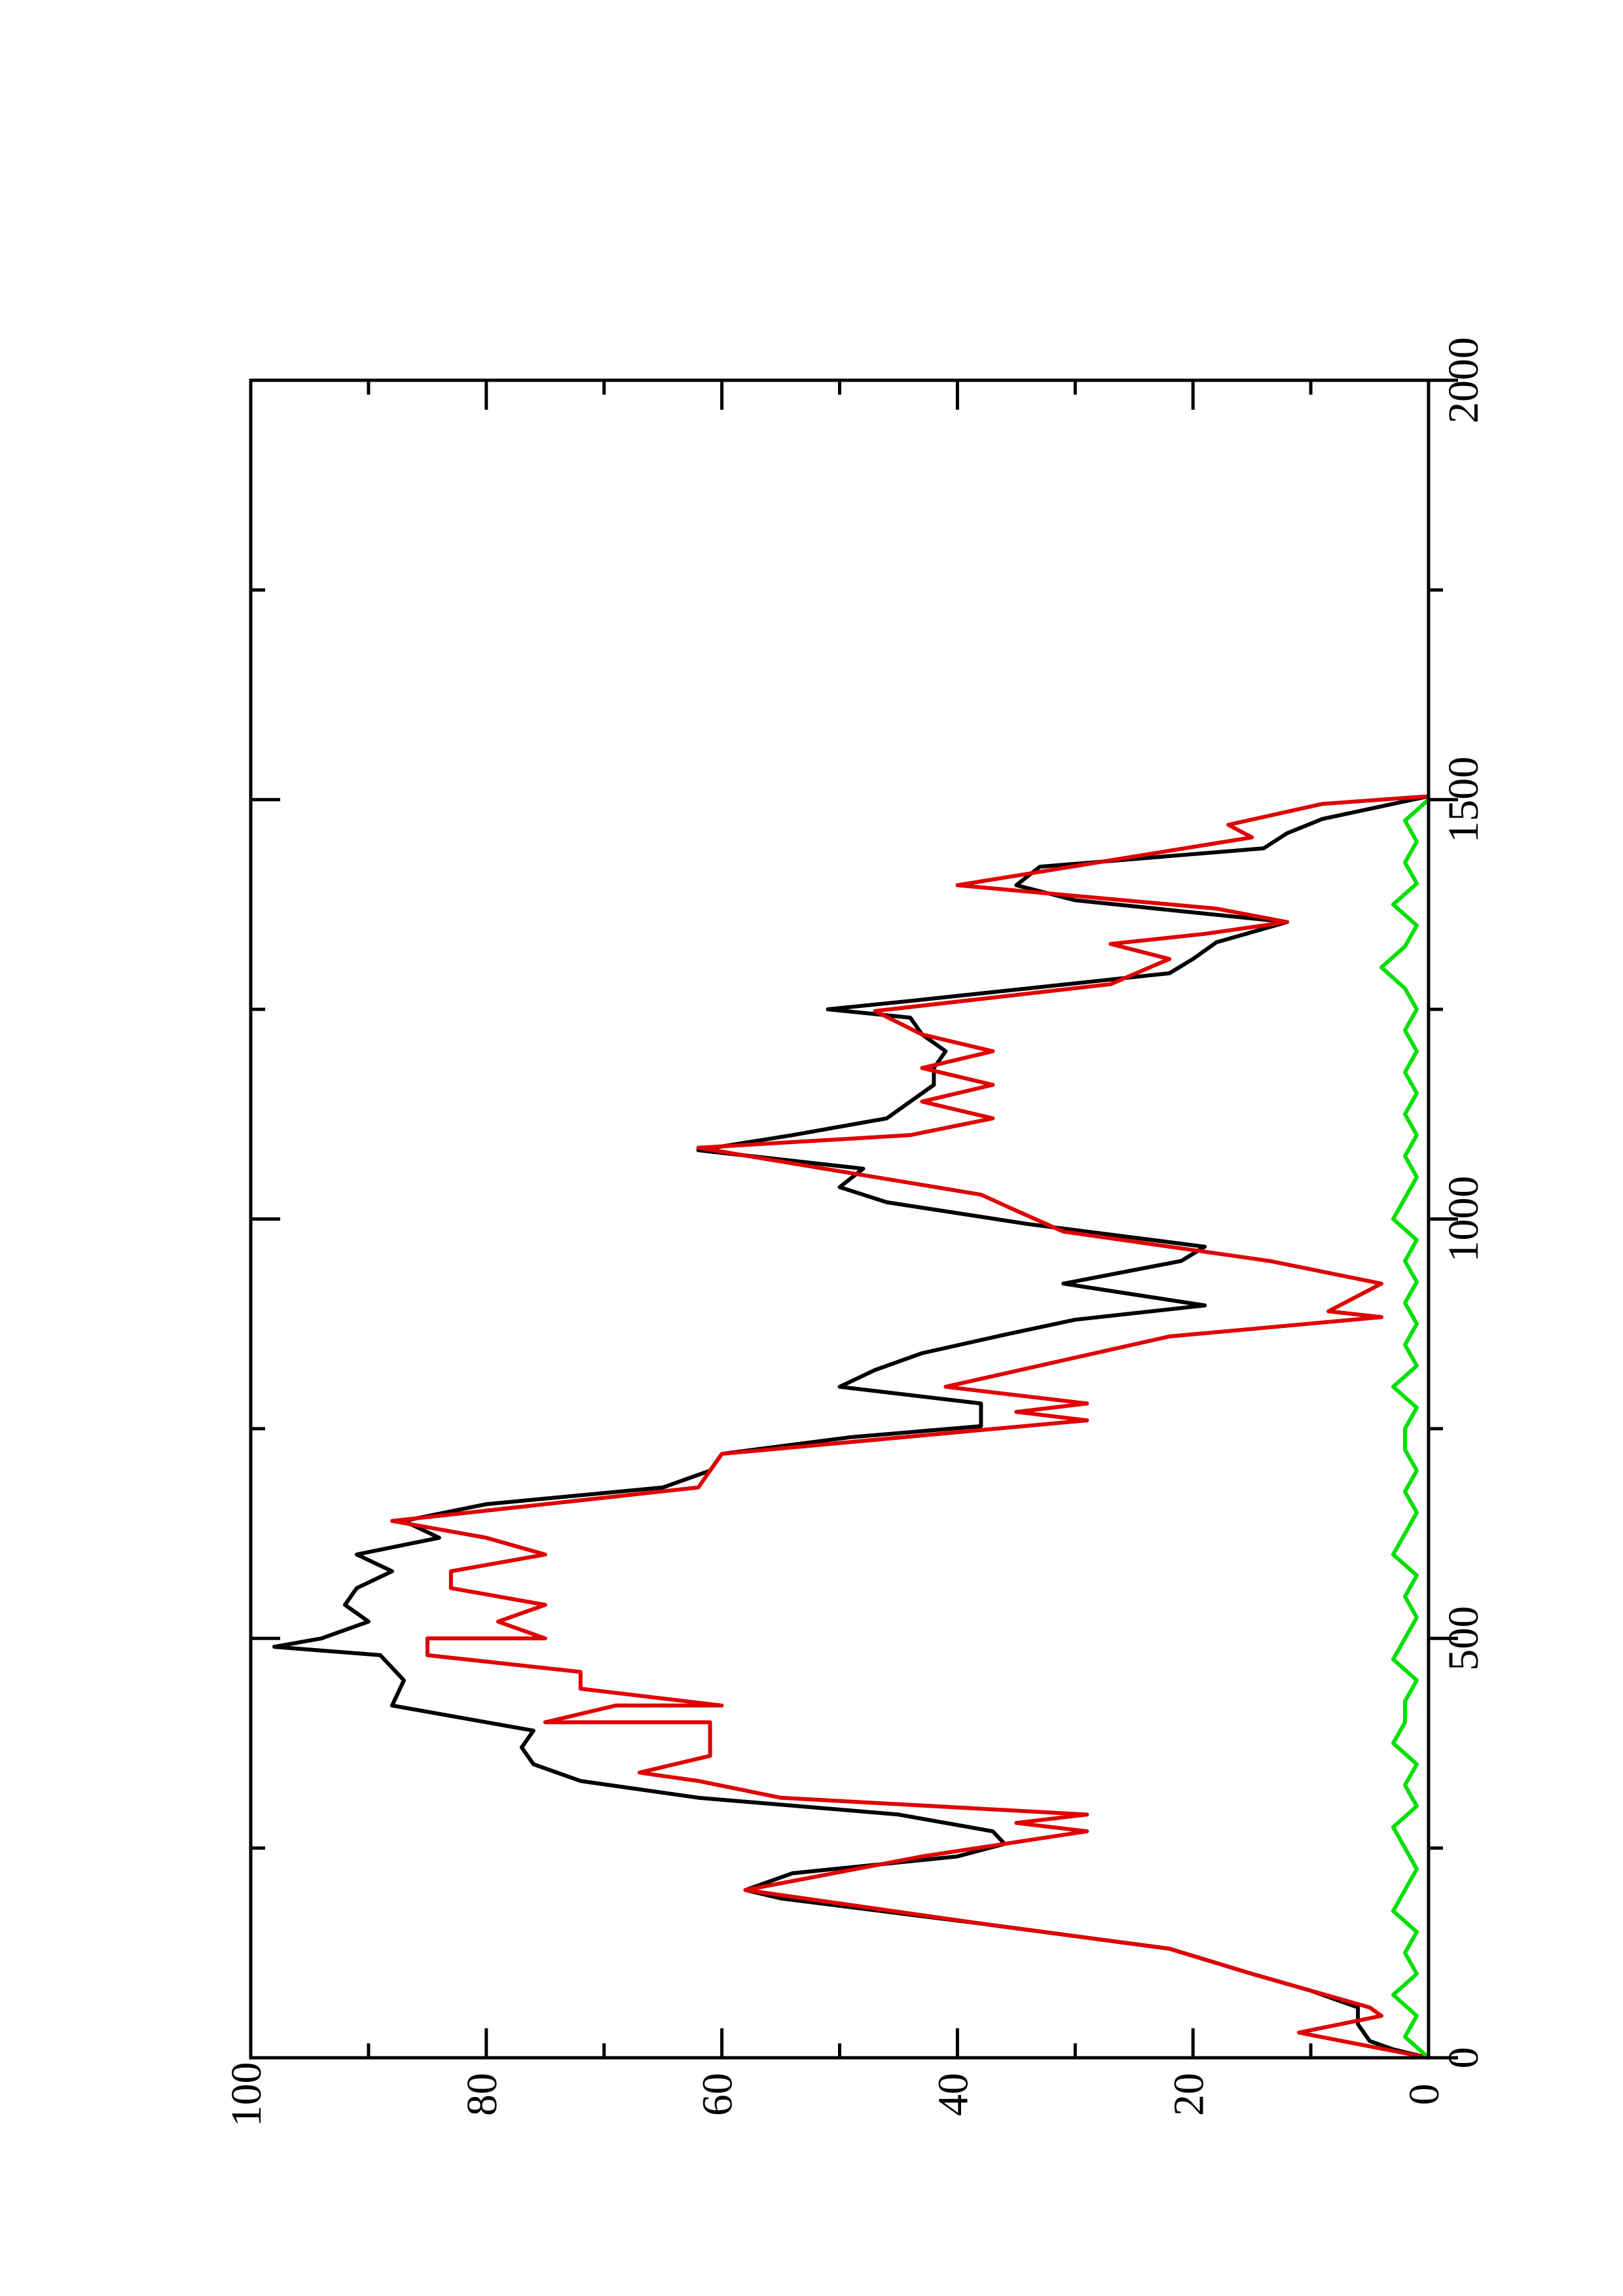 This screenshot has width=1623, height=2296. I want to click on x-tick-label: 500, so click(1463, 1638).